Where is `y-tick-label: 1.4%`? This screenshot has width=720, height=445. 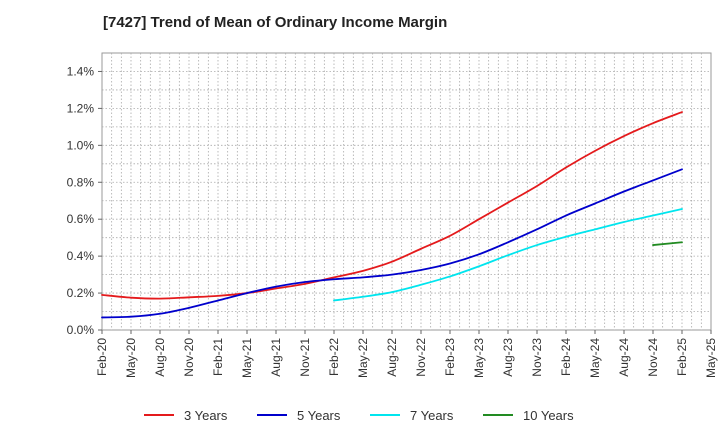 y-tick-label: 1.4% is located at coordinates (81, 71).